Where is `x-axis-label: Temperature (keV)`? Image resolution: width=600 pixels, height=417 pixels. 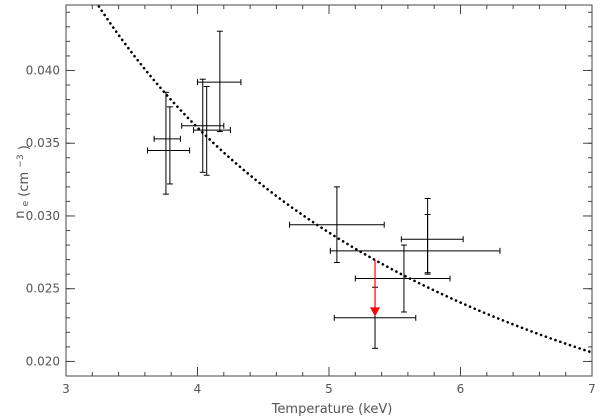 x-axis-label: Temperature (keV) is located at coordinates (332, 409).